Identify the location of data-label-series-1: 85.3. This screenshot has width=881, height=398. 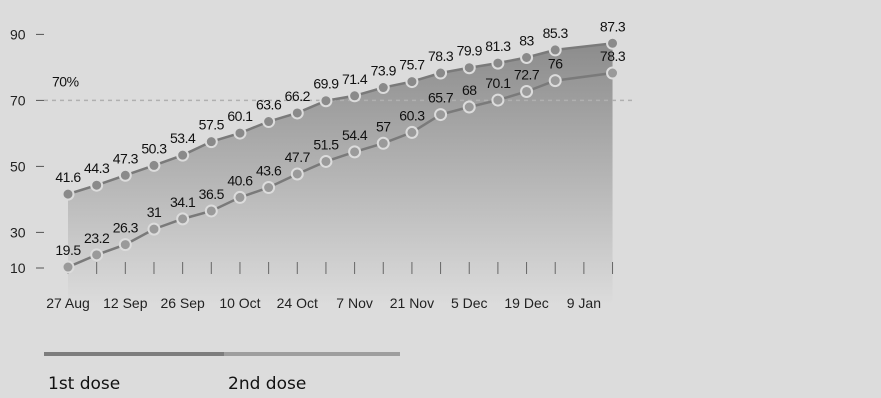
(556, 33).